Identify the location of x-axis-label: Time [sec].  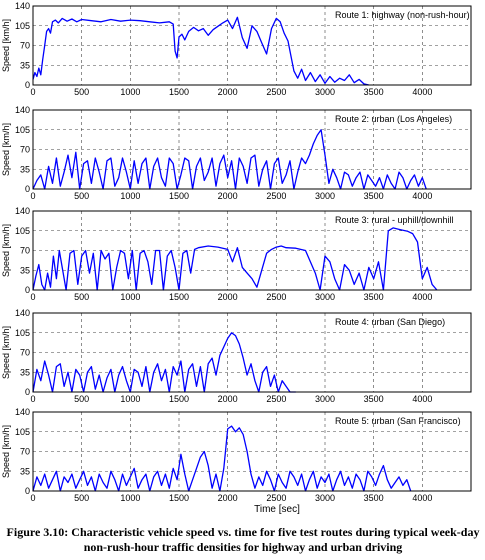
(277, 509).